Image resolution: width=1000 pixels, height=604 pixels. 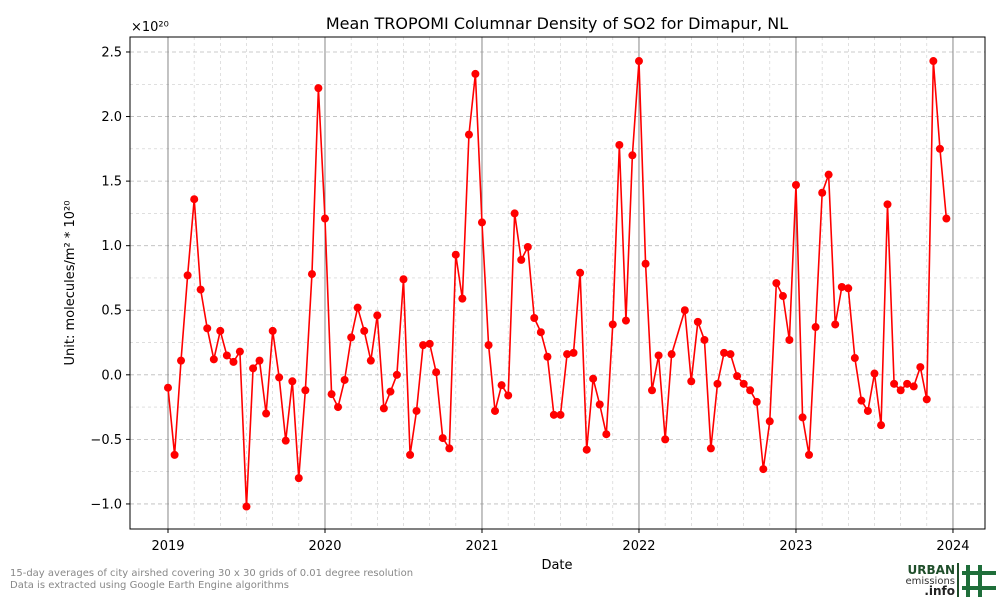 What do you see at coordinates (111, 375) in the screenshot?
I see `y-tick-label: 0.0` at bounding box center [111, 375].